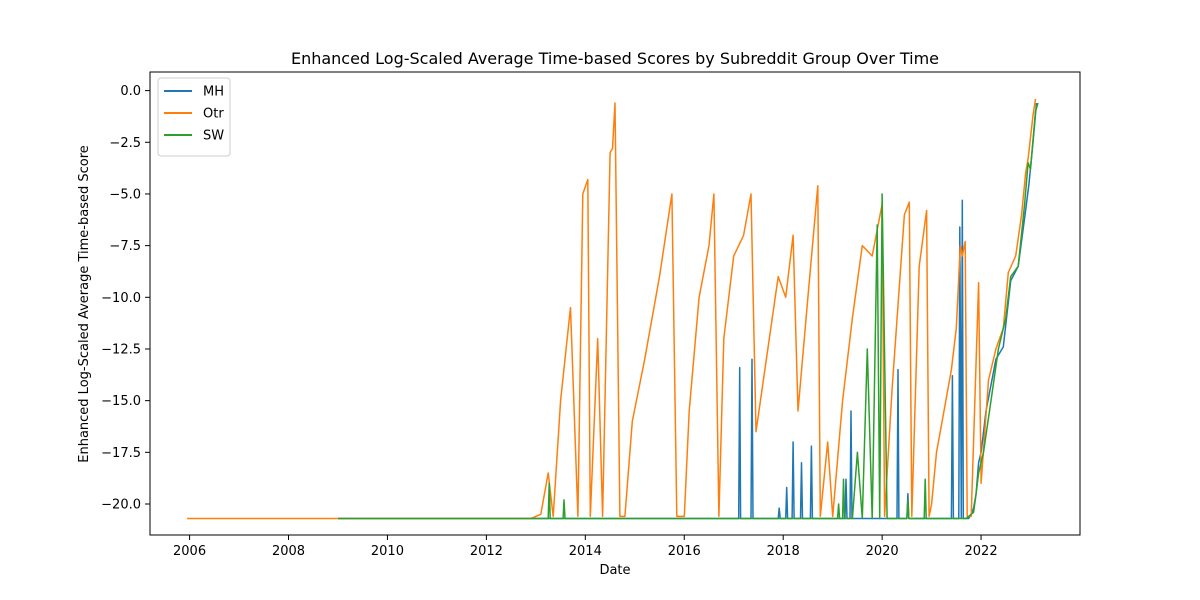 The height and width of the screenshot is (600, 1200). Describe the element at coordinates (121, 349) in the screenshot. I see `y-tick-label: −12.5` at that location.